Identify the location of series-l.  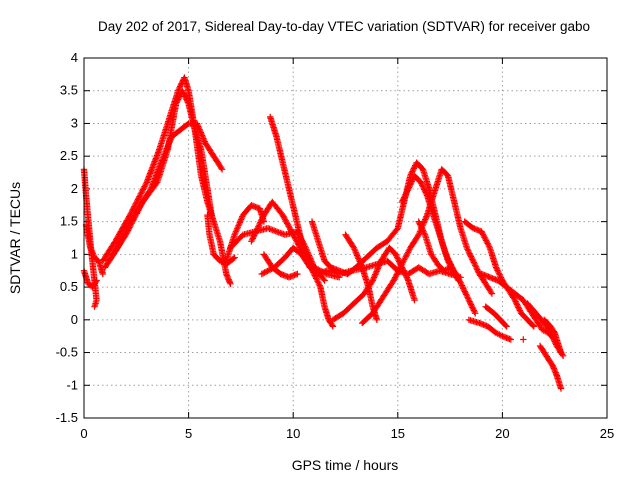
(302, 221).